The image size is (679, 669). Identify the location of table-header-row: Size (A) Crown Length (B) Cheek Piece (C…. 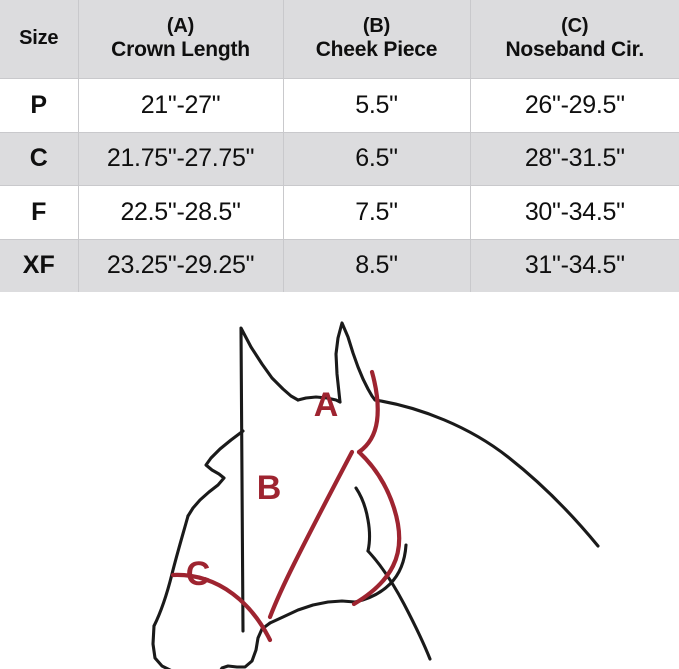
(339, 39).